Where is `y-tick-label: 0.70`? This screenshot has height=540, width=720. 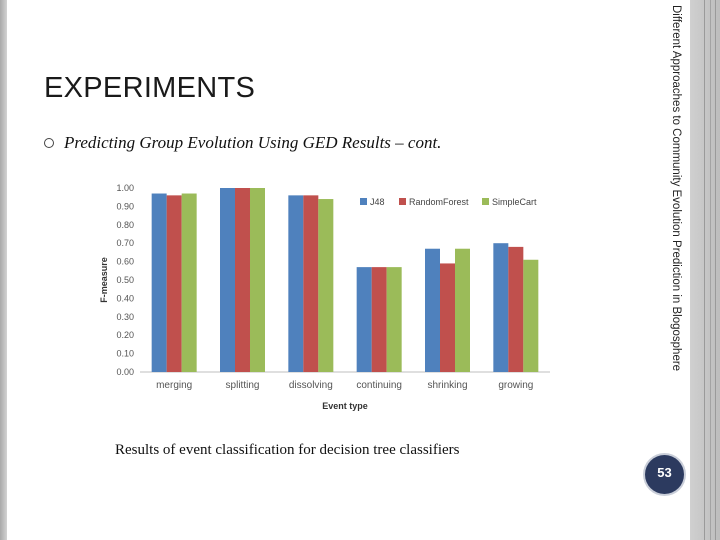
y-tick-label: 0.70 is located at coordinates (125, 243).